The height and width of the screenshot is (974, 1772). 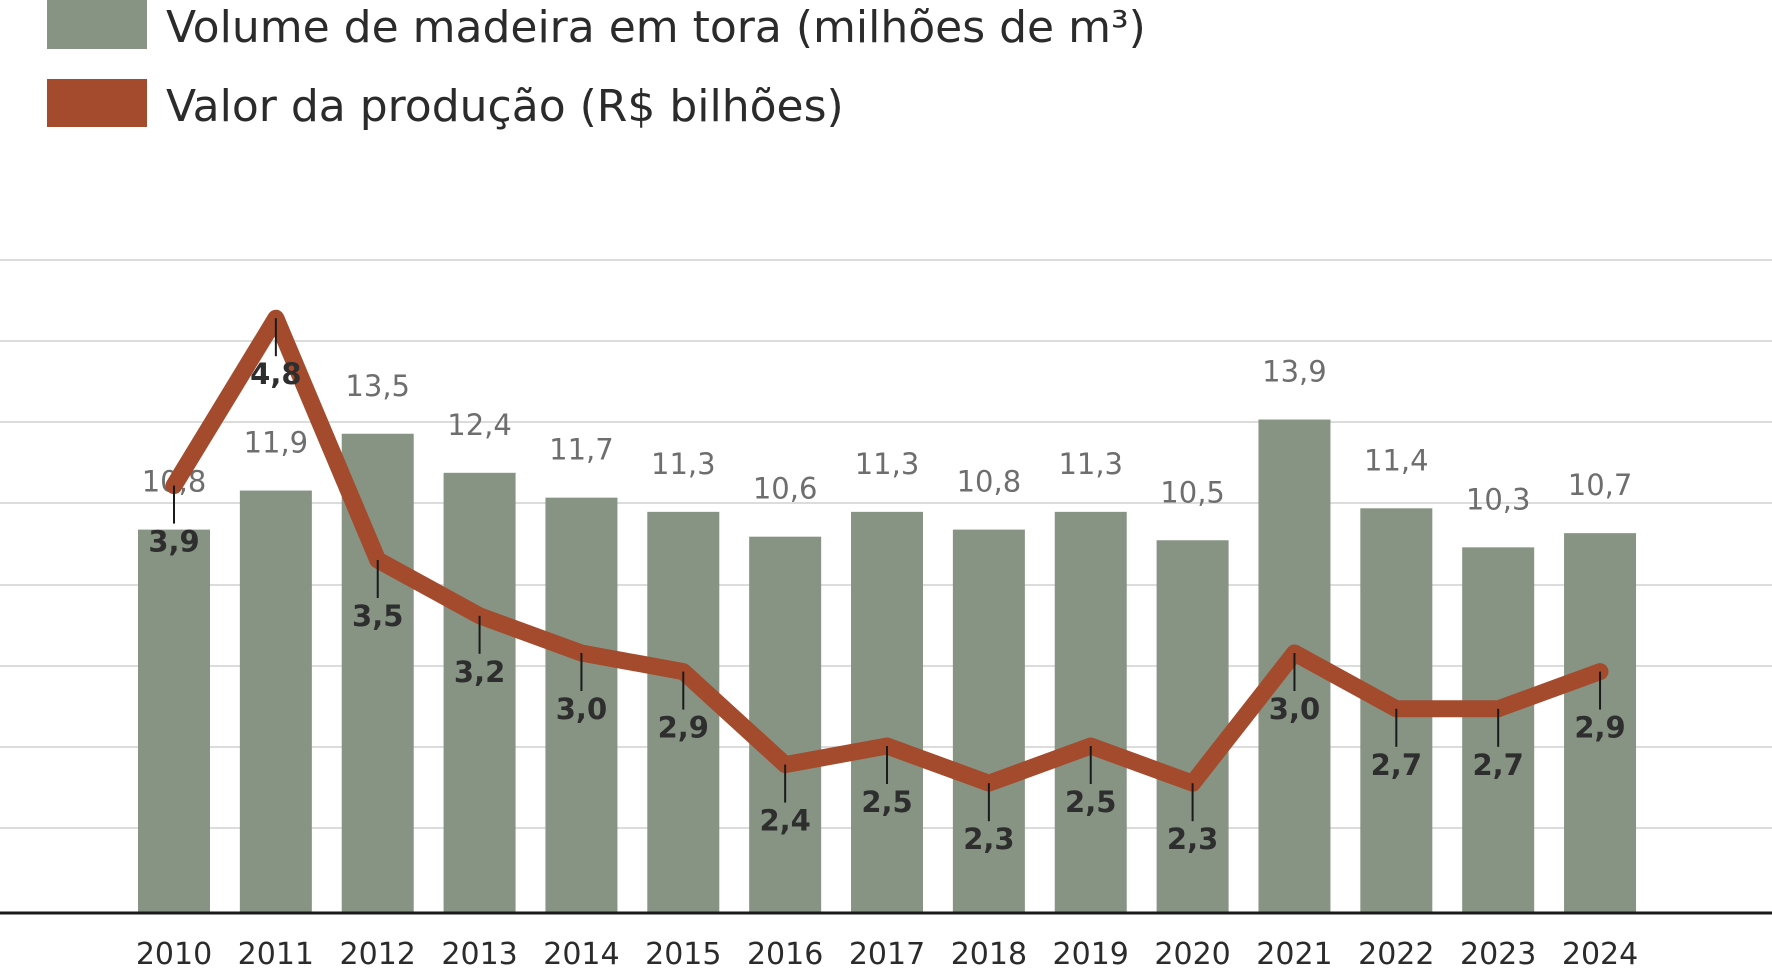 What do you see at coordinates (479, 672) in the screenshot?
I see `line-value-label: 3,2` at bounding box center [479, 672].